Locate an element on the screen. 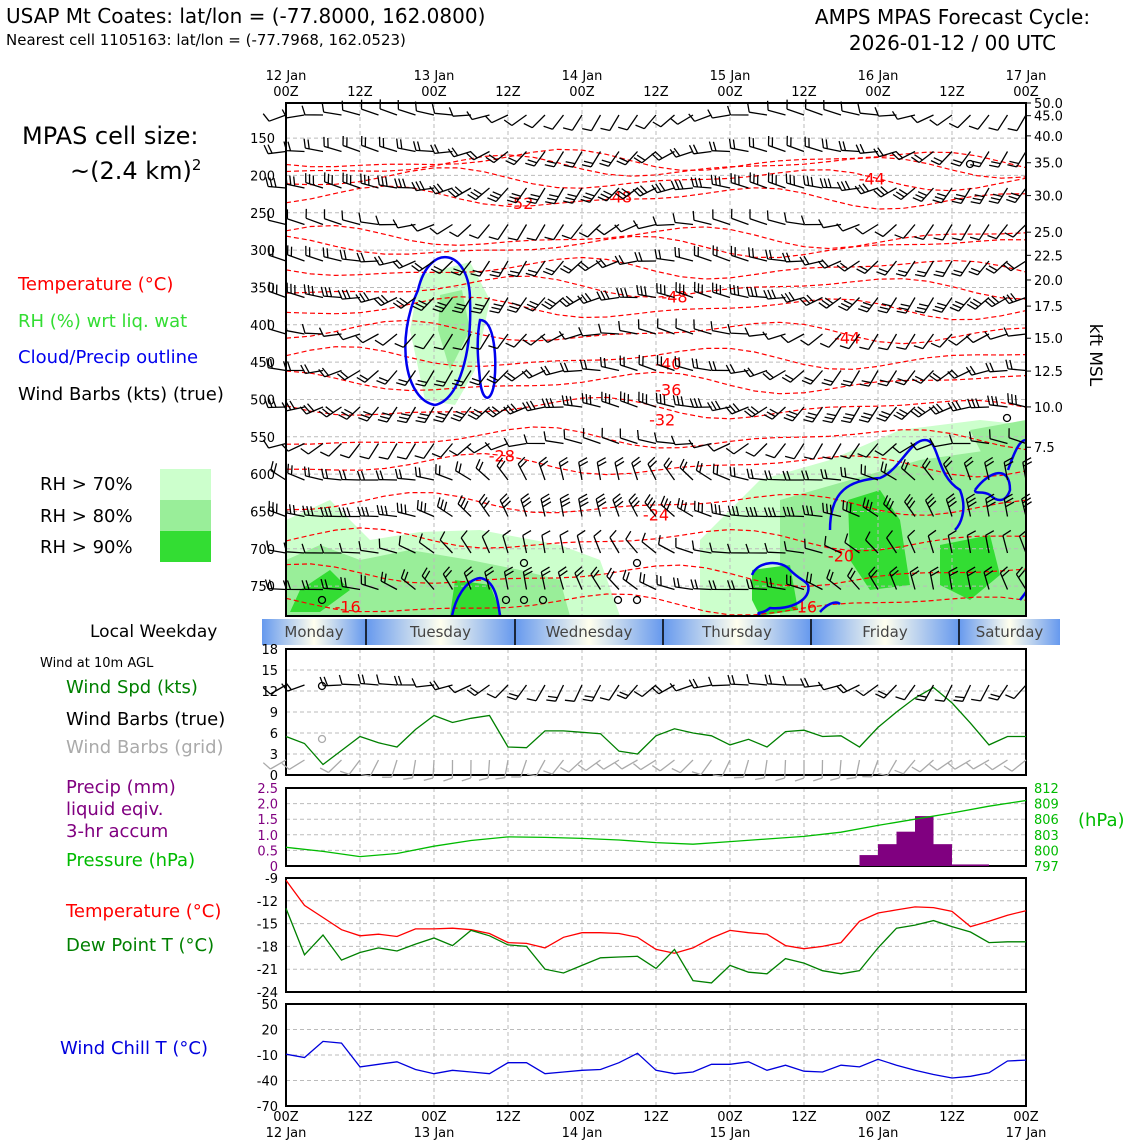 The image size is (1140, 1140). bottom-time-tick: 12Z is located at coordinates (360, 1117).